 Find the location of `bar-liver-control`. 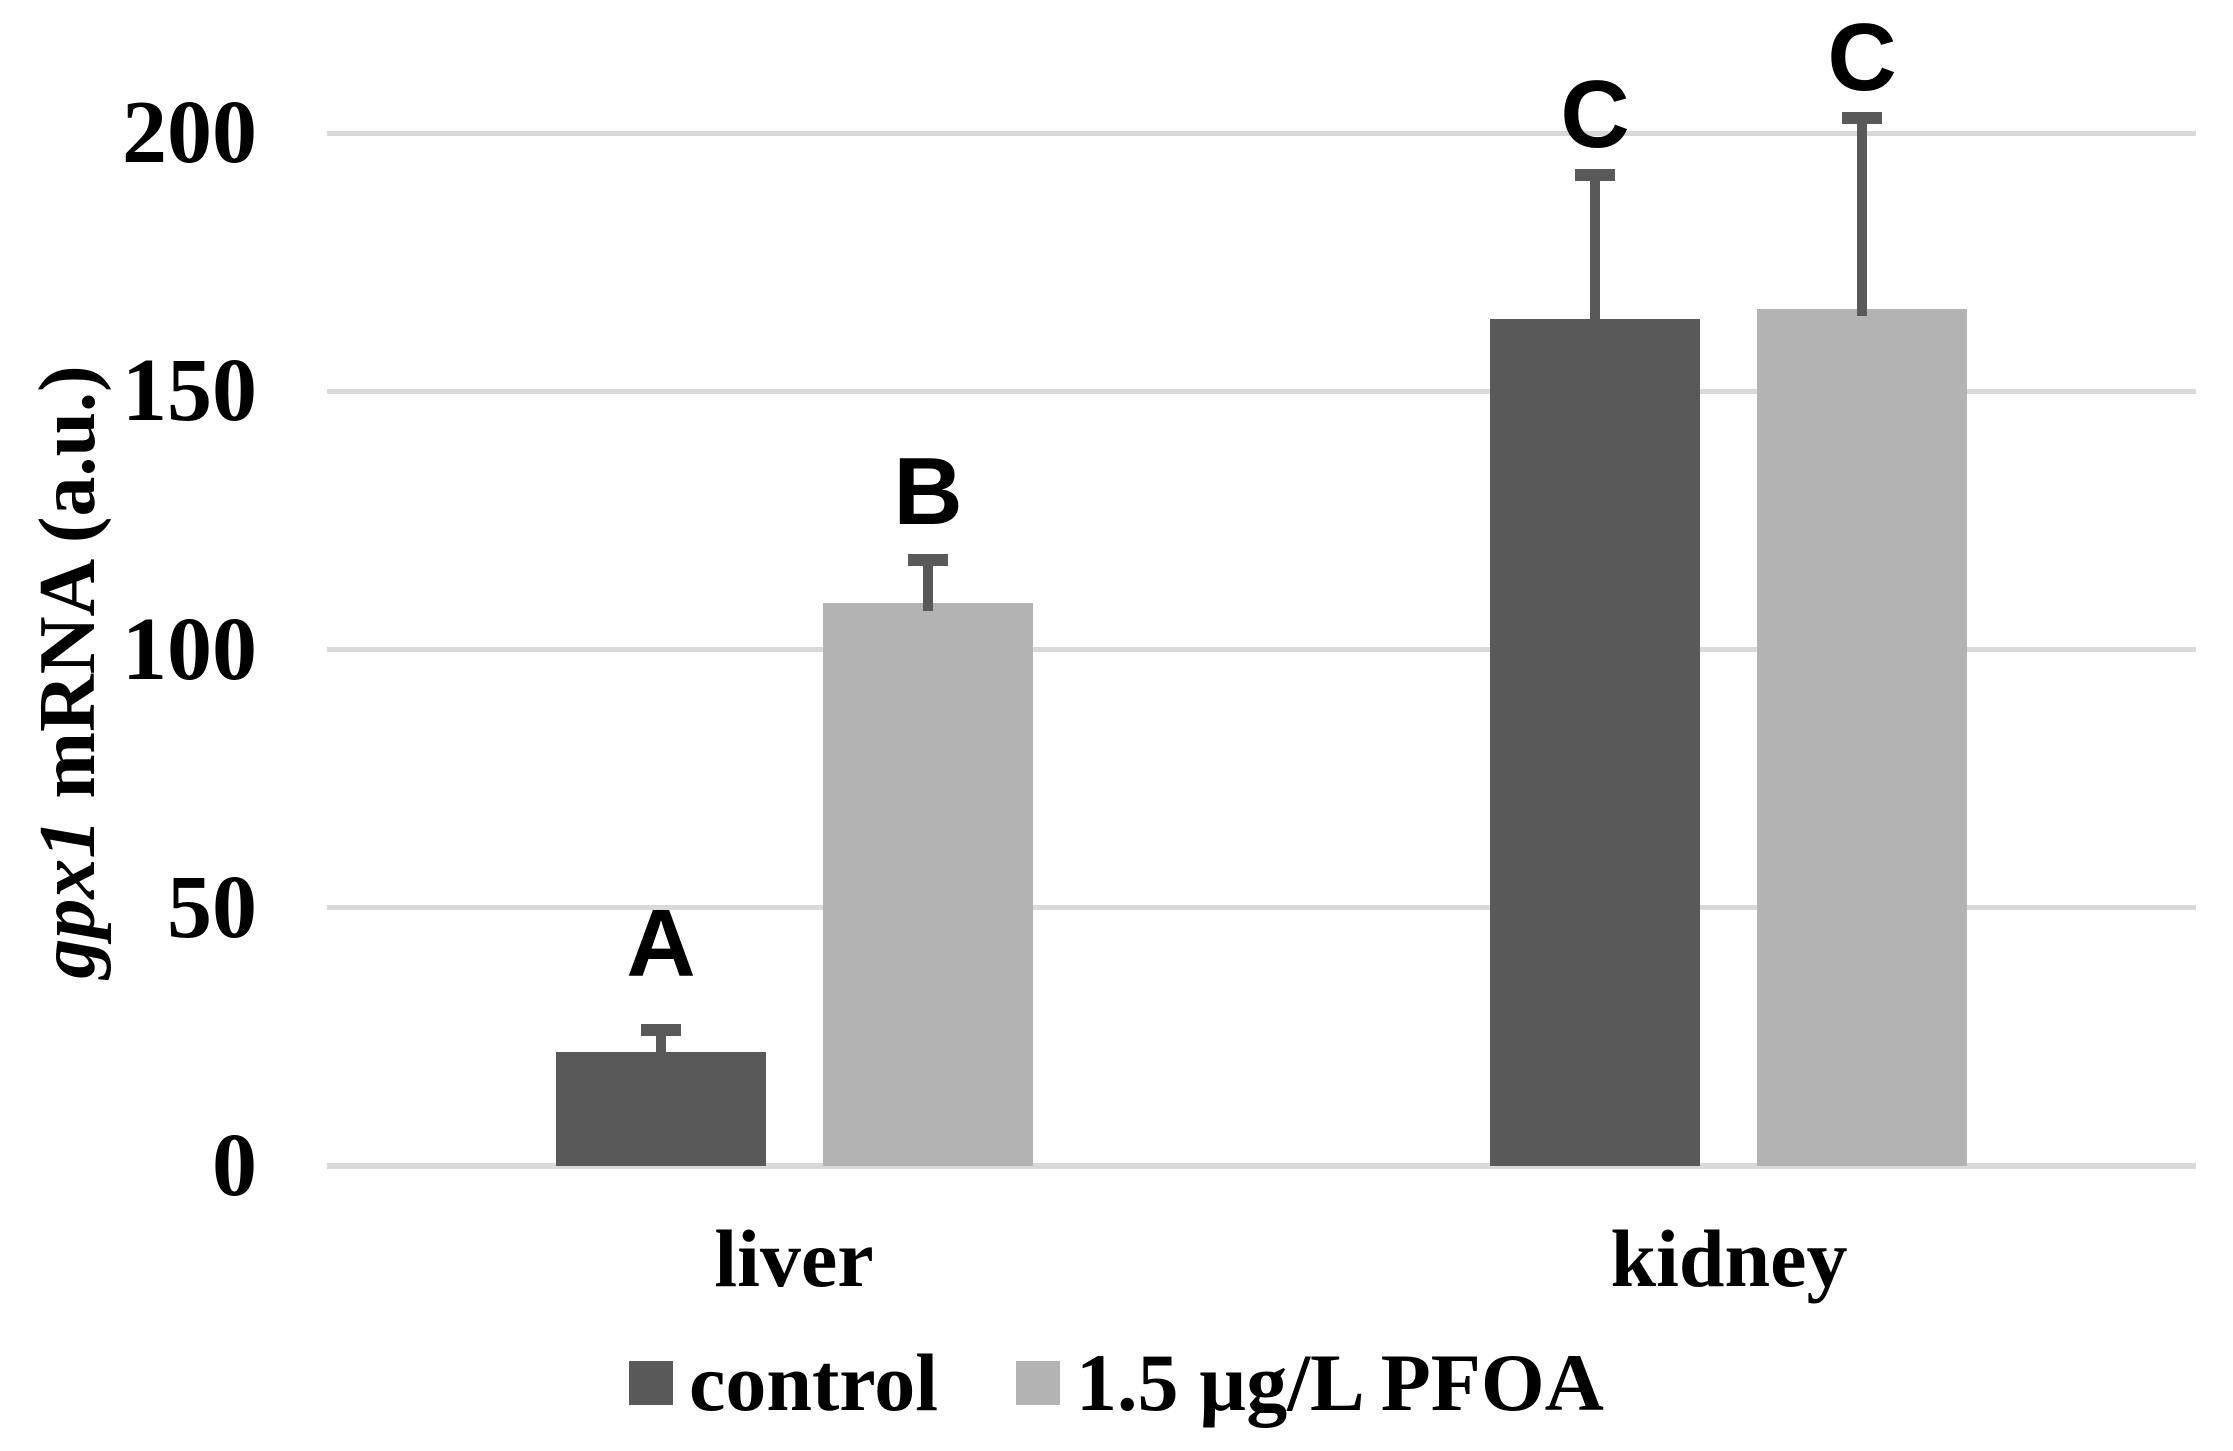

bar-liver-control is located at coordinates (661, 1109).